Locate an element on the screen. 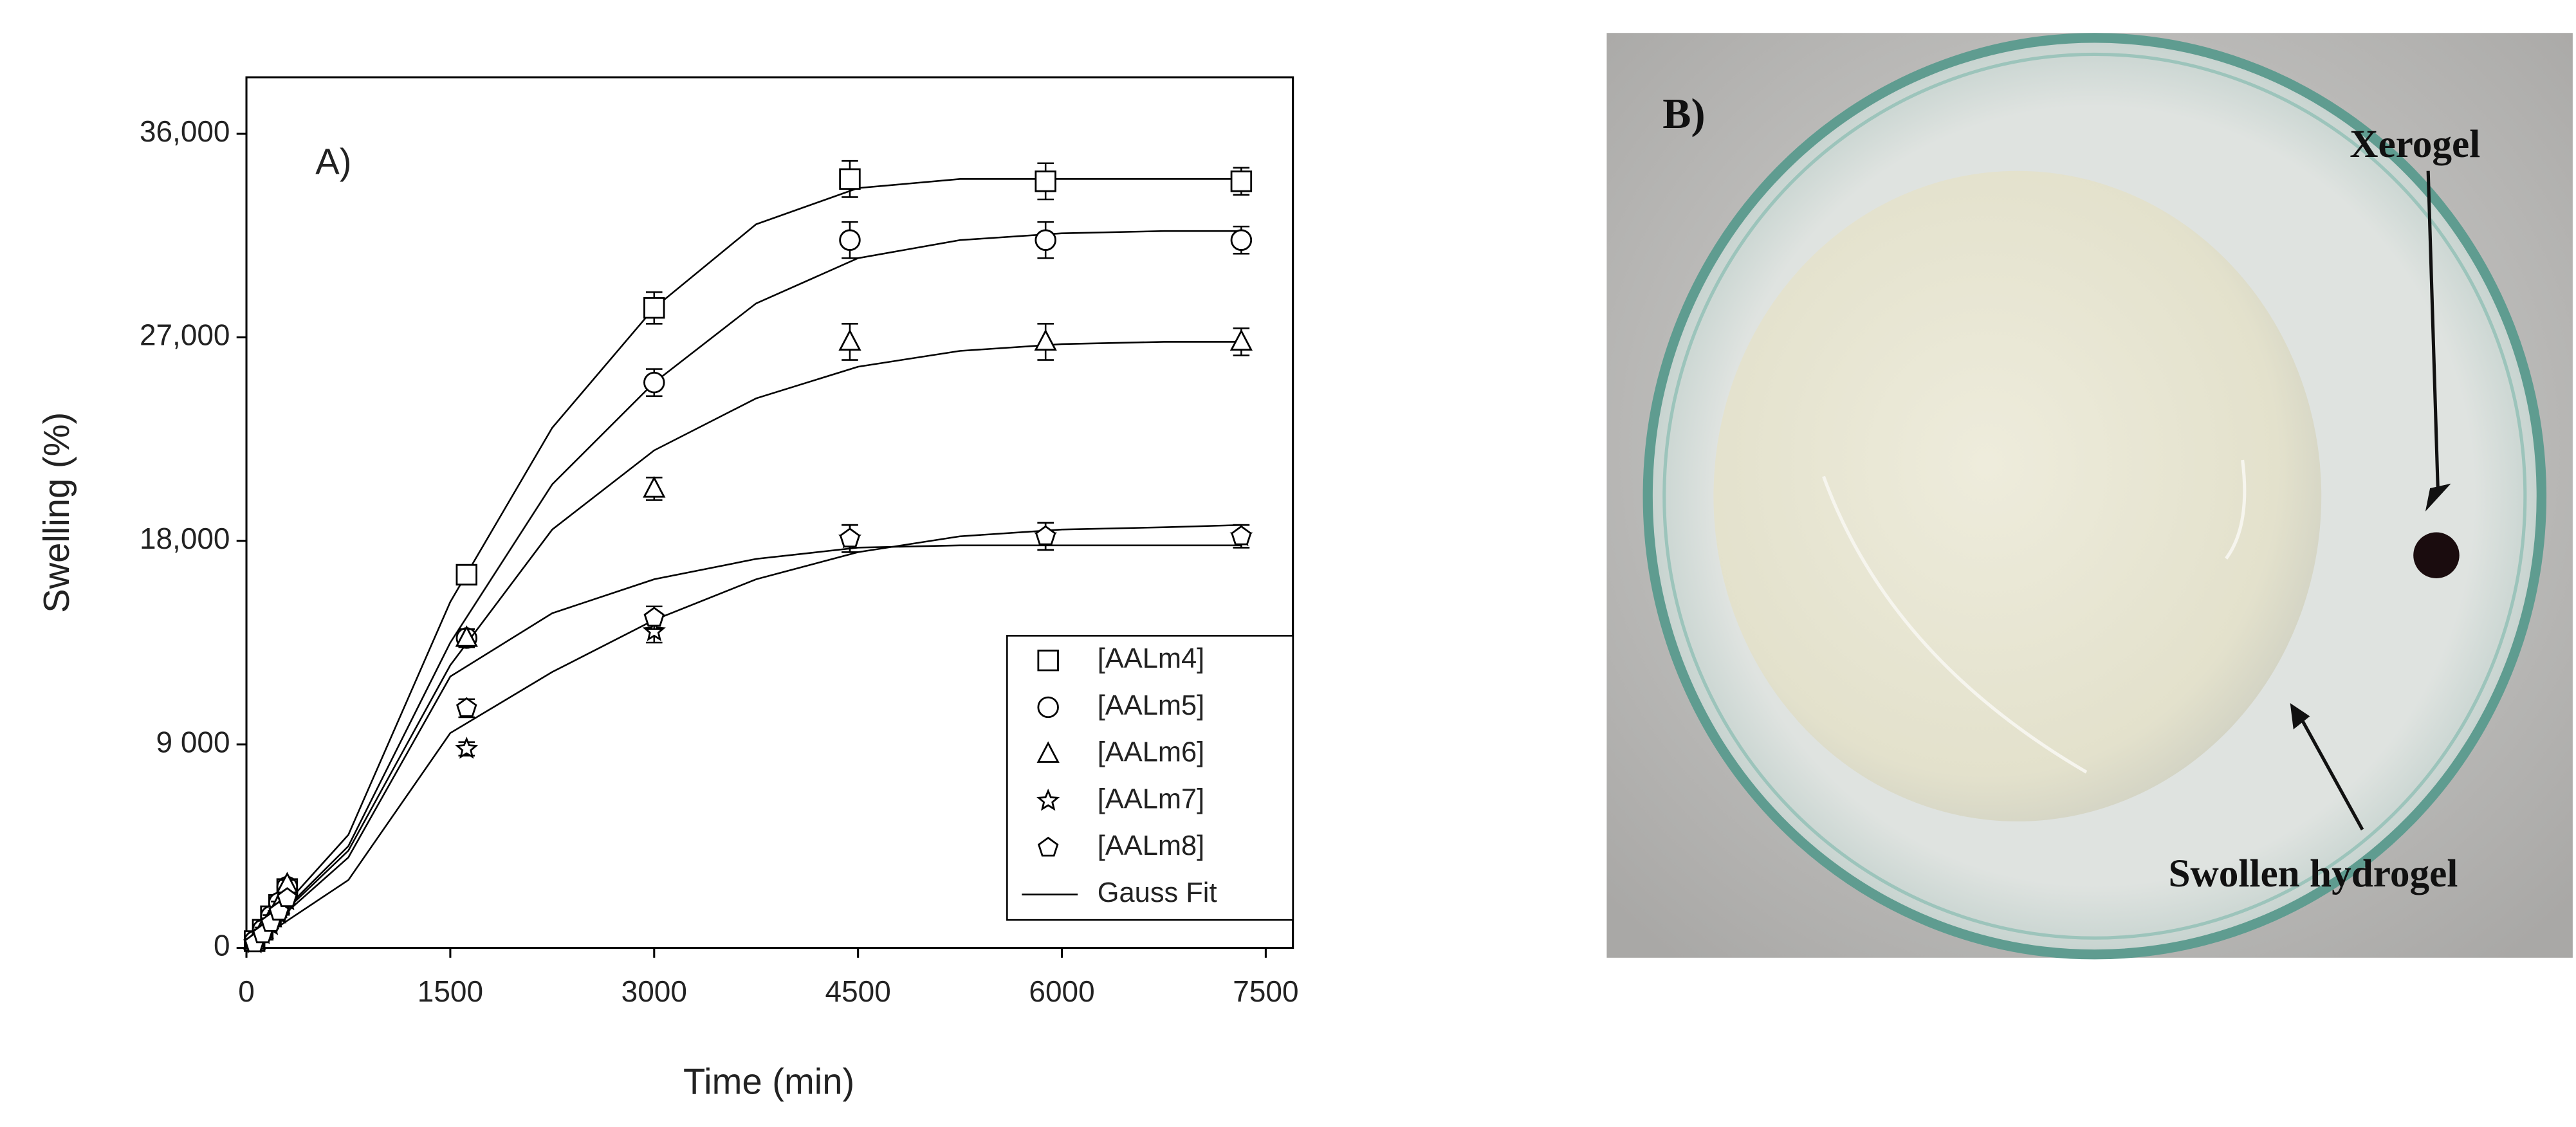  x-tick-label: 1500 is located at coordinates (450, 991).